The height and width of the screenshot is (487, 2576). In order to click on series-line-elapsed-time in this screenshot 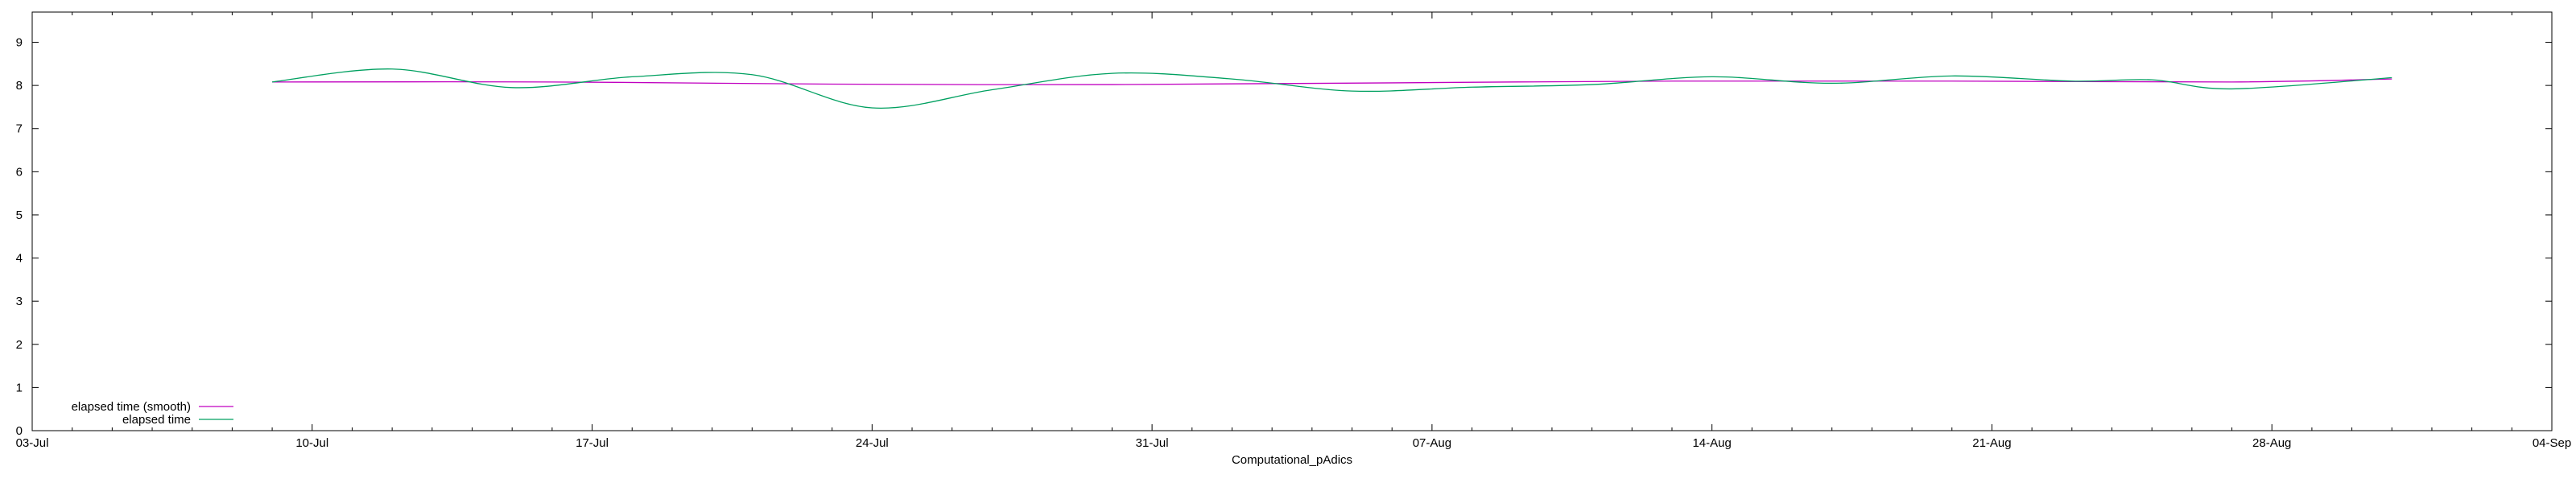, I will do `click(1332, 88)`.